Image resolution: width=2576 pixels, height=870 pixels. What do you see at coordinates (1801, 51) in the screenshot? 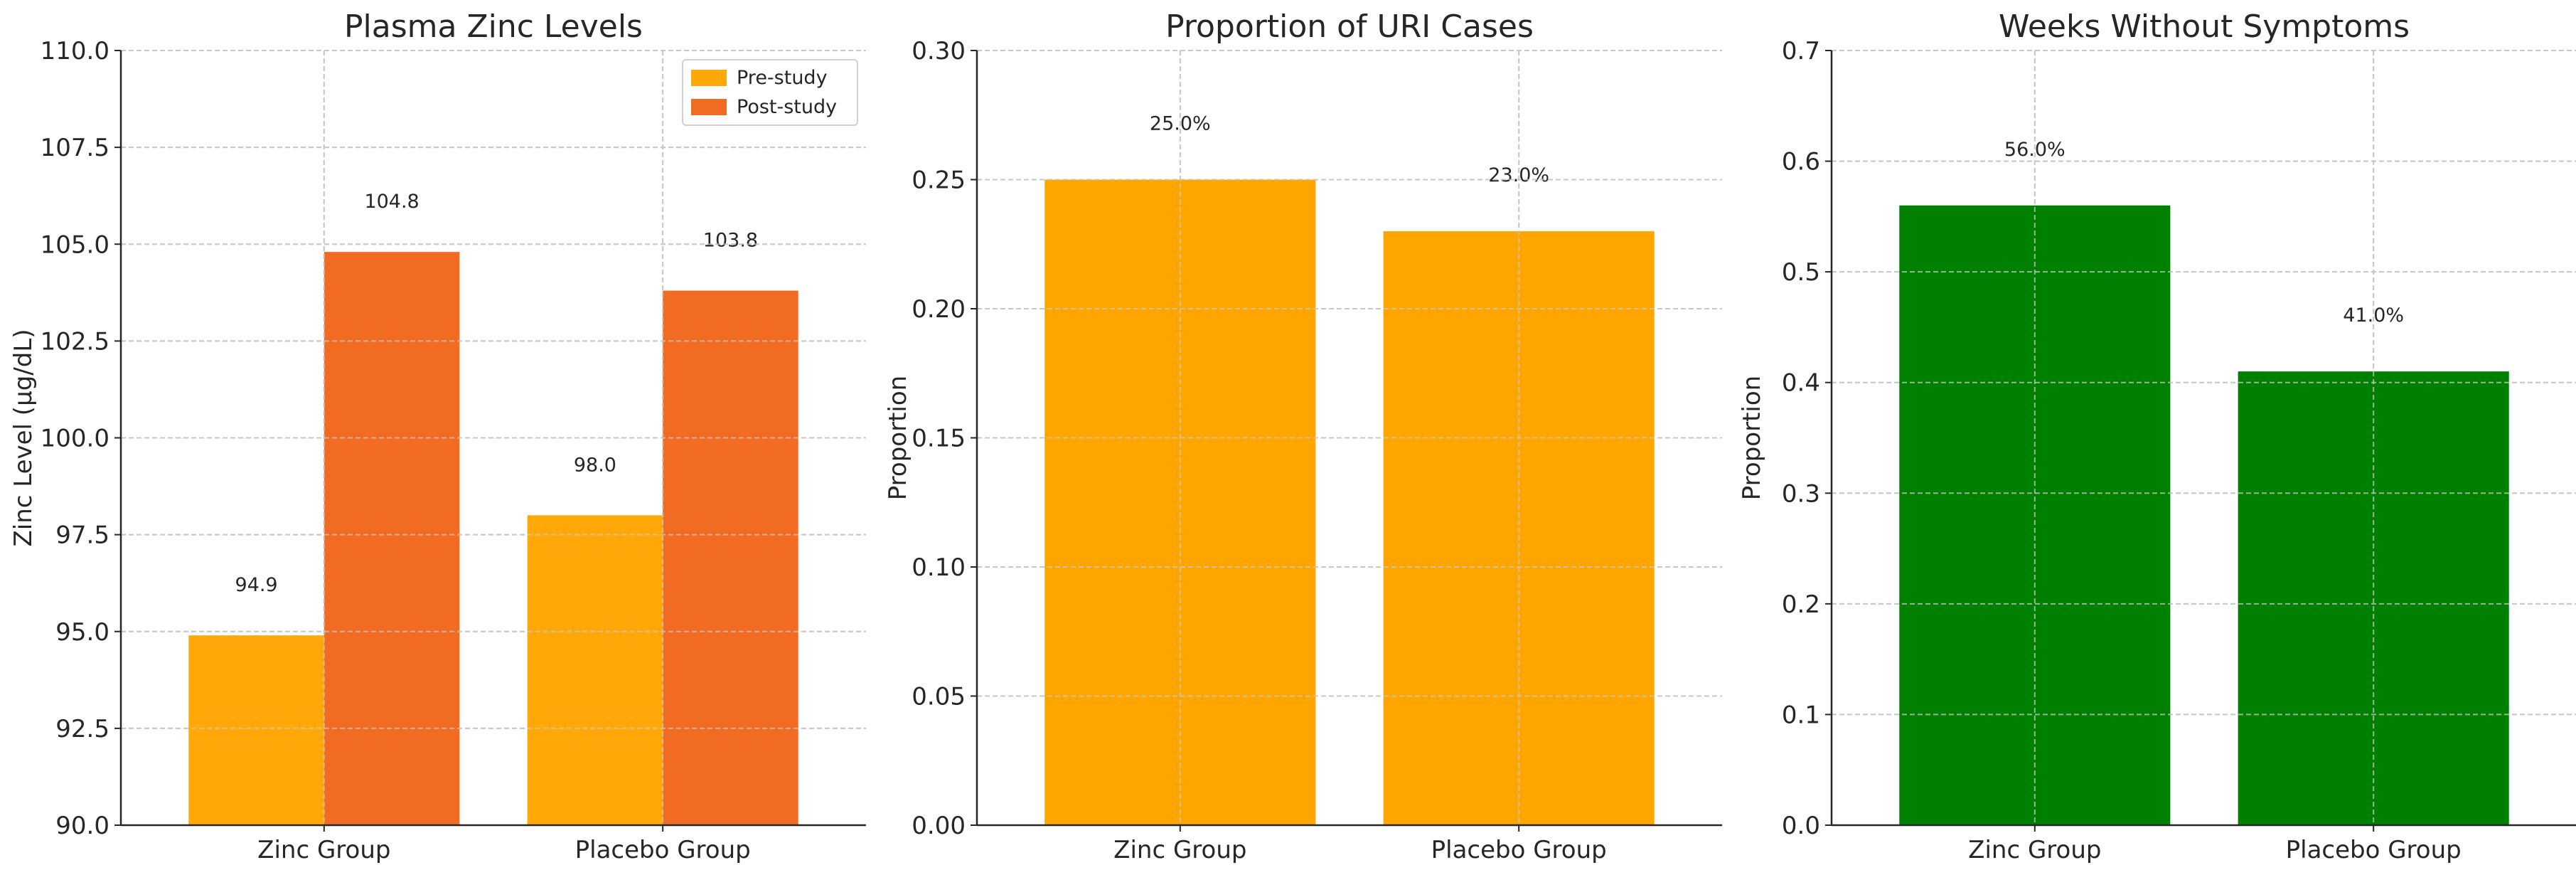
I see `y-tick-label: 0.7` at bounding box center [1801, 51].